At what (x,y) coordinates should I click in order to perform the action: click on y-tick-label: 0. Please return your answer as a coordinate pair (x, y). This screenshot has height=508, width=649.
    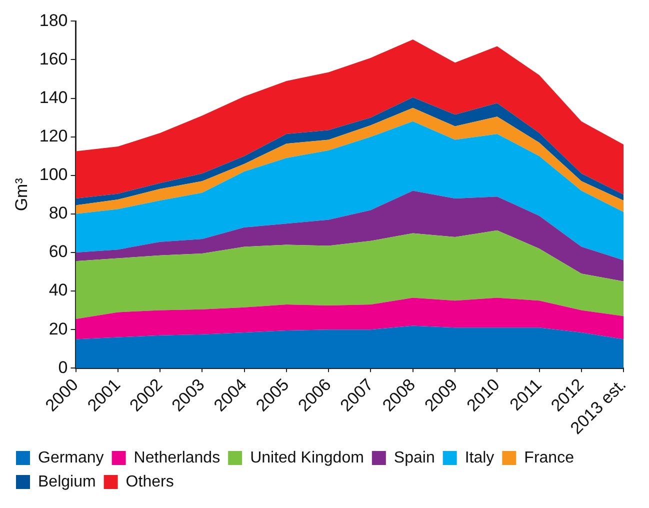
    Looking at the image, I should click on (63, 367).